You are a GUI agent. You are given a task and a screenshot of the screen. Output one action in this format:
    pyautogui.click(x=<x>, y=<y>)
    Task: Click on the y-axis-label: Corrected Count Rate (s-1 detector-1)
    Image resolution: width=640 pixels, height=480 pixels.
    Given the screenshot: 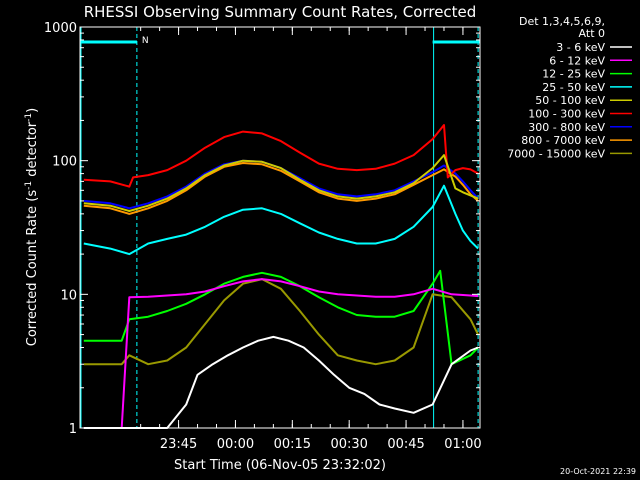 What is the action you would take?
    pyautogui.click(x=32, y=227)
    